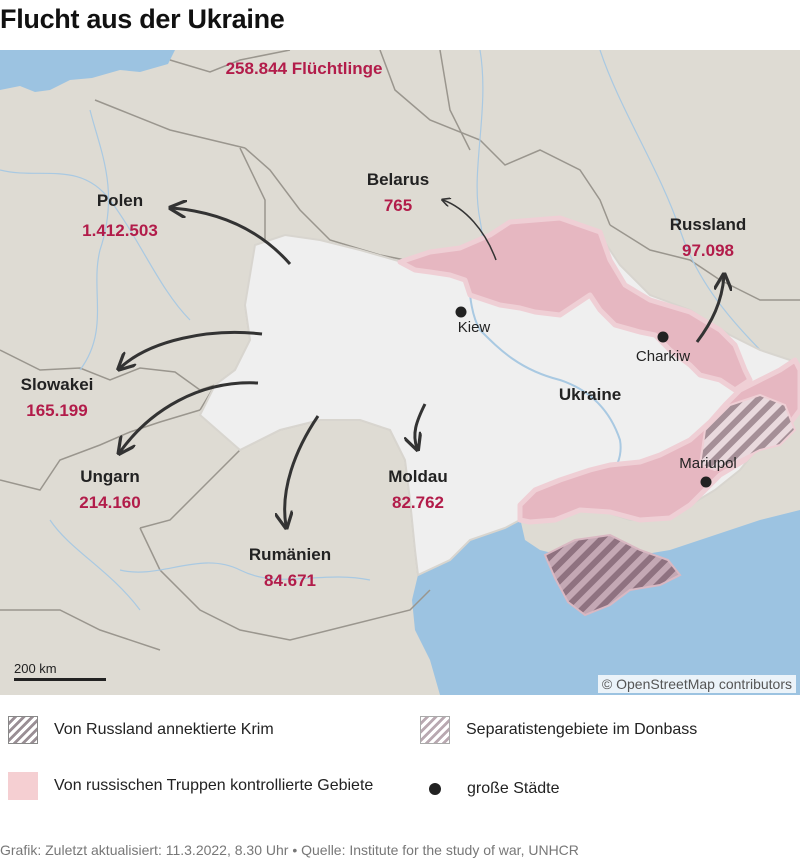 This screenshot has width=800, height=859. I want to click on legend-cities-label: große Städte, so click(513, 788).